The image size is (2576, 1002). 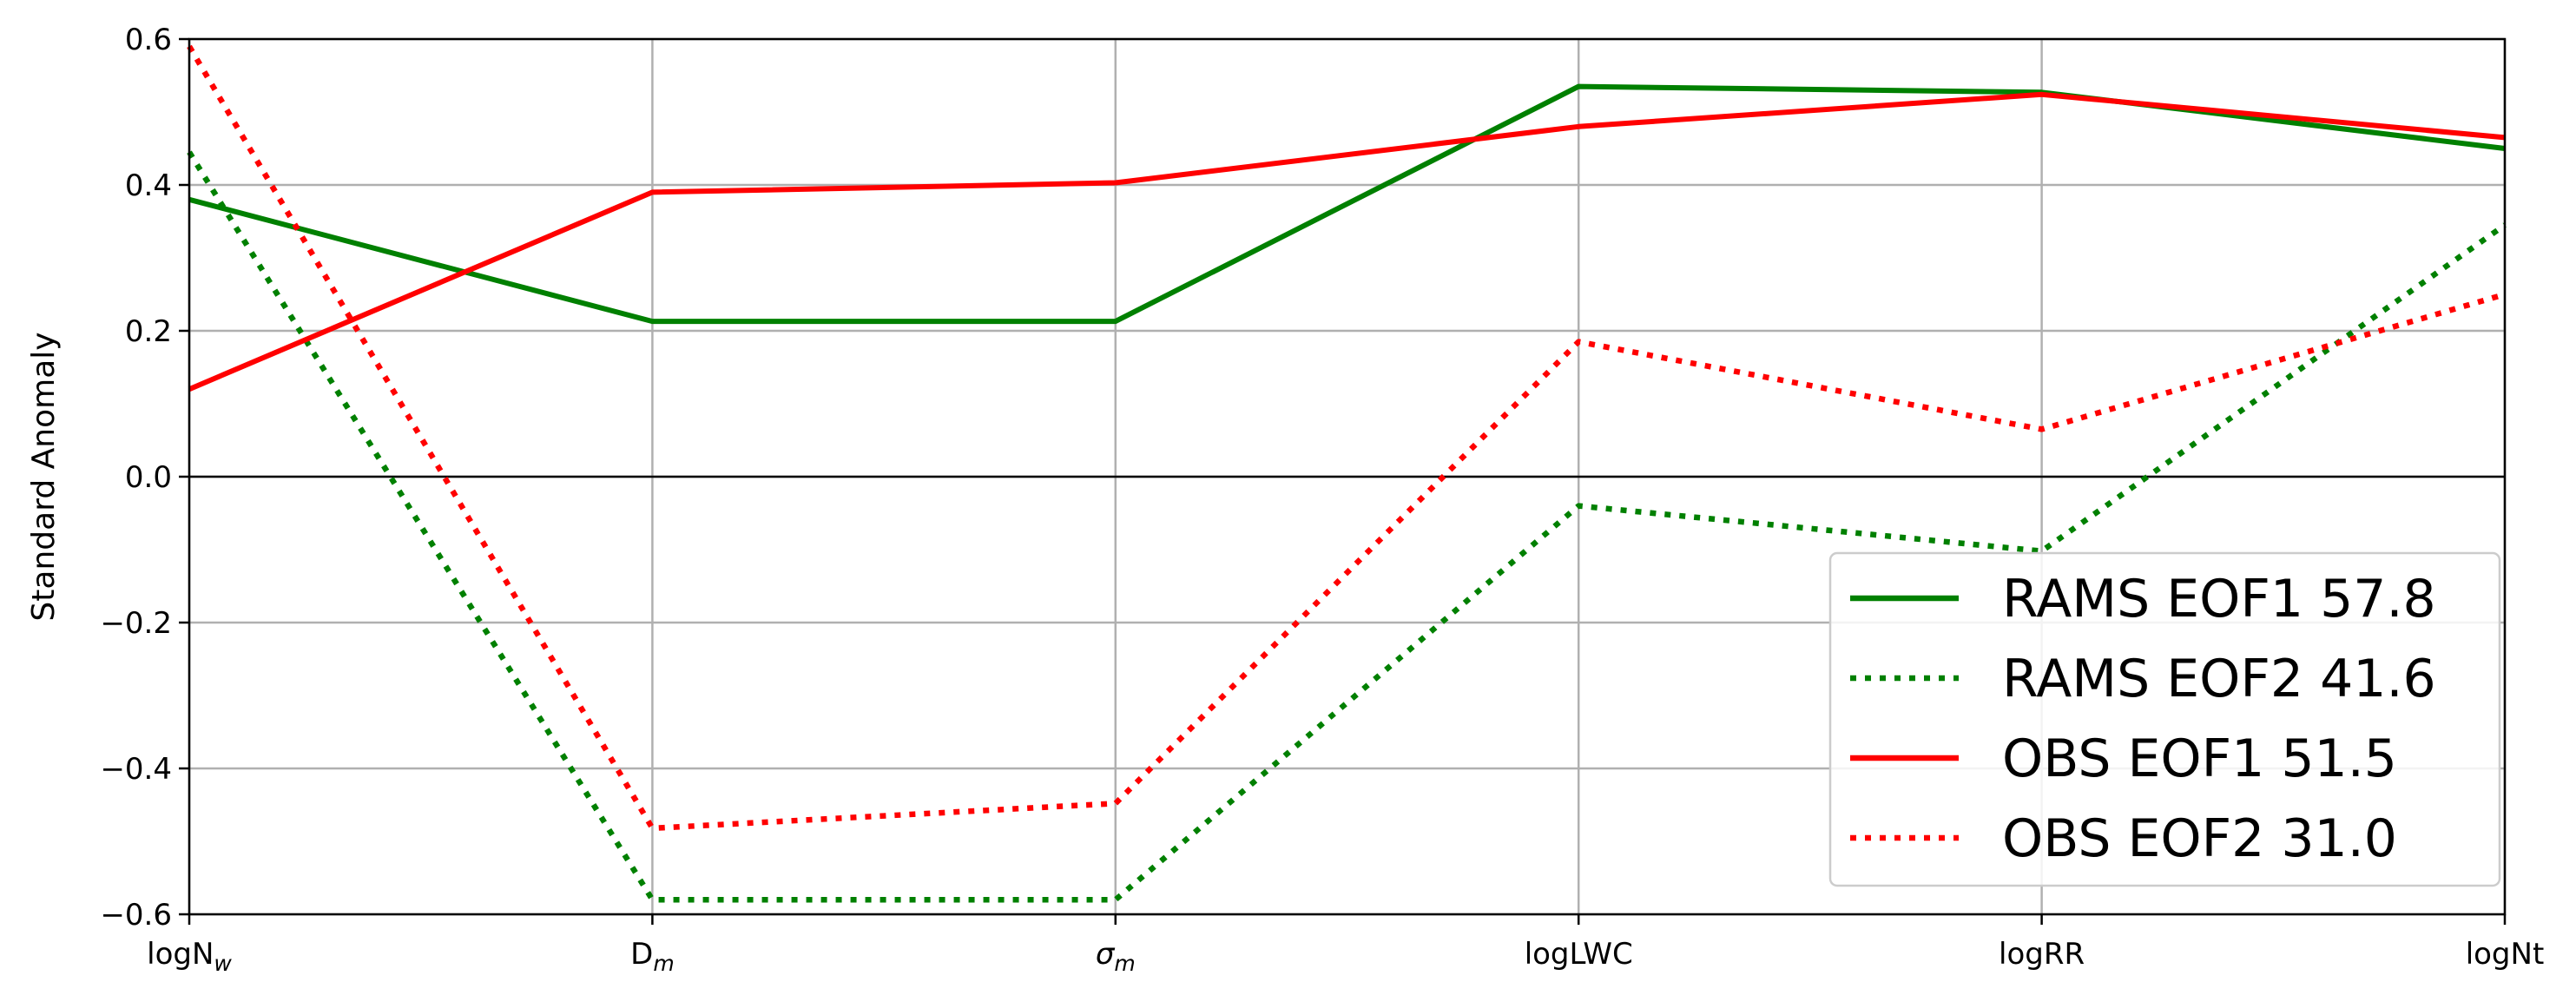 I want to click on x-tick-label: logNw, so click(x=189, y=956).